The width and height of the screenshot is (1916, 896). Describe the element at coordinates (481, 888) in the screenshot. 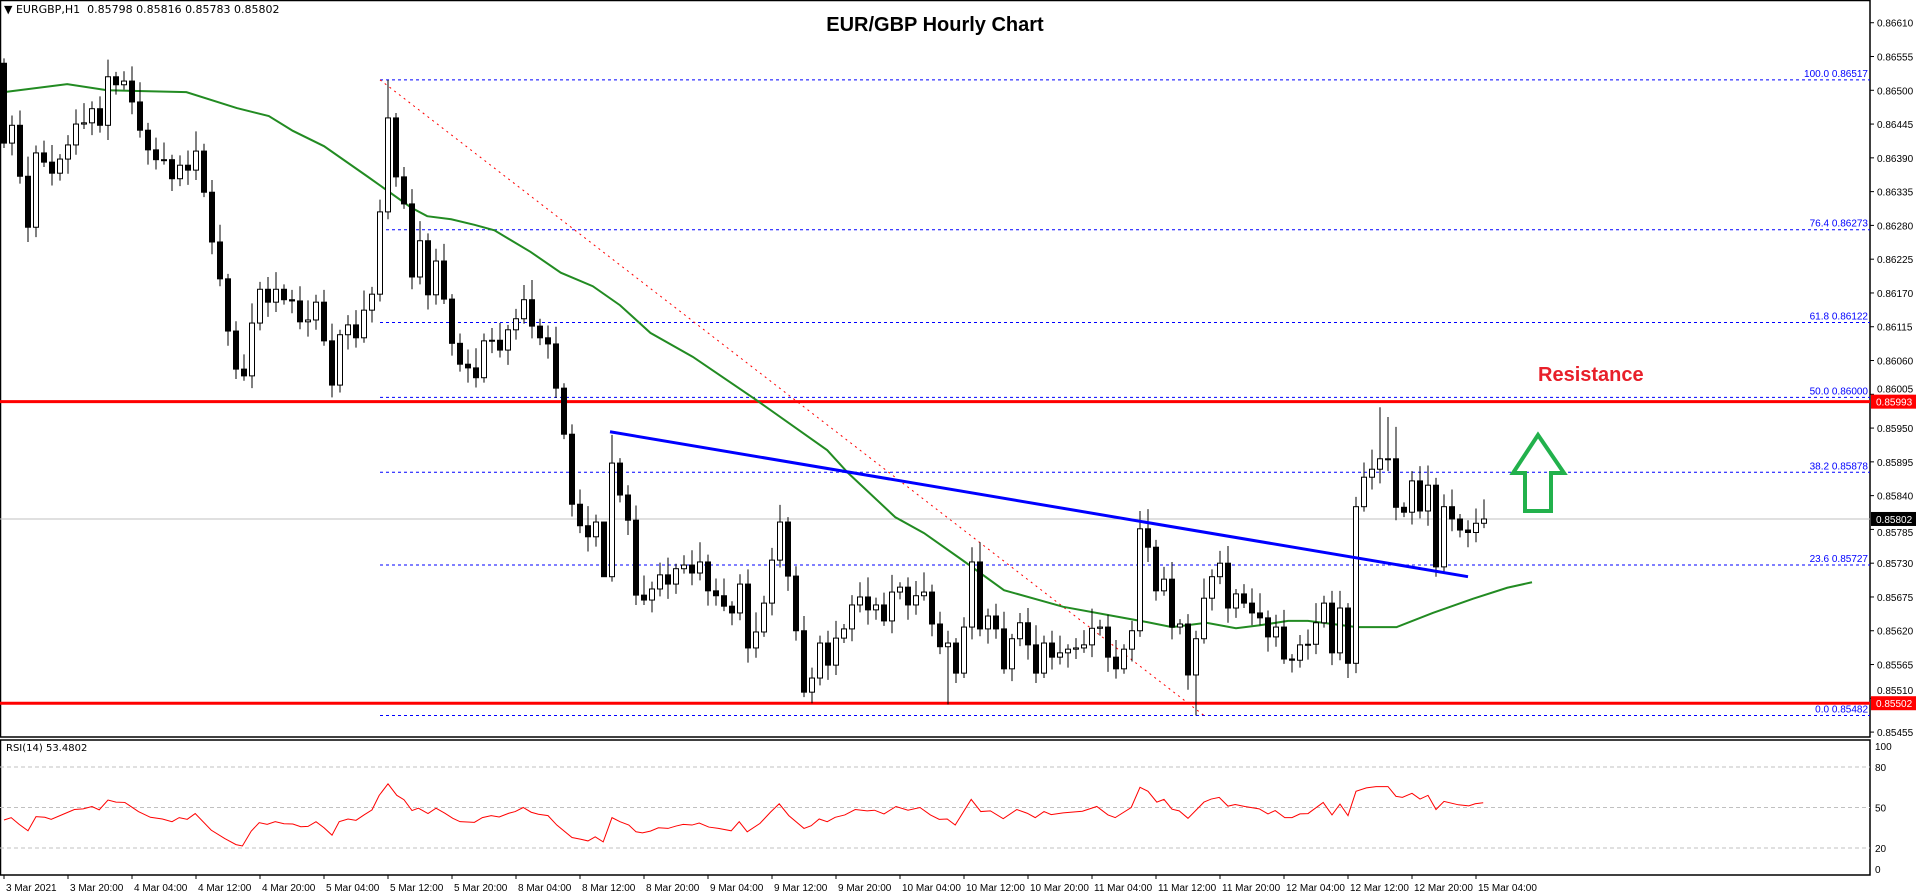

I see `time-tick-label: 5 Mar 20:00` at that location.